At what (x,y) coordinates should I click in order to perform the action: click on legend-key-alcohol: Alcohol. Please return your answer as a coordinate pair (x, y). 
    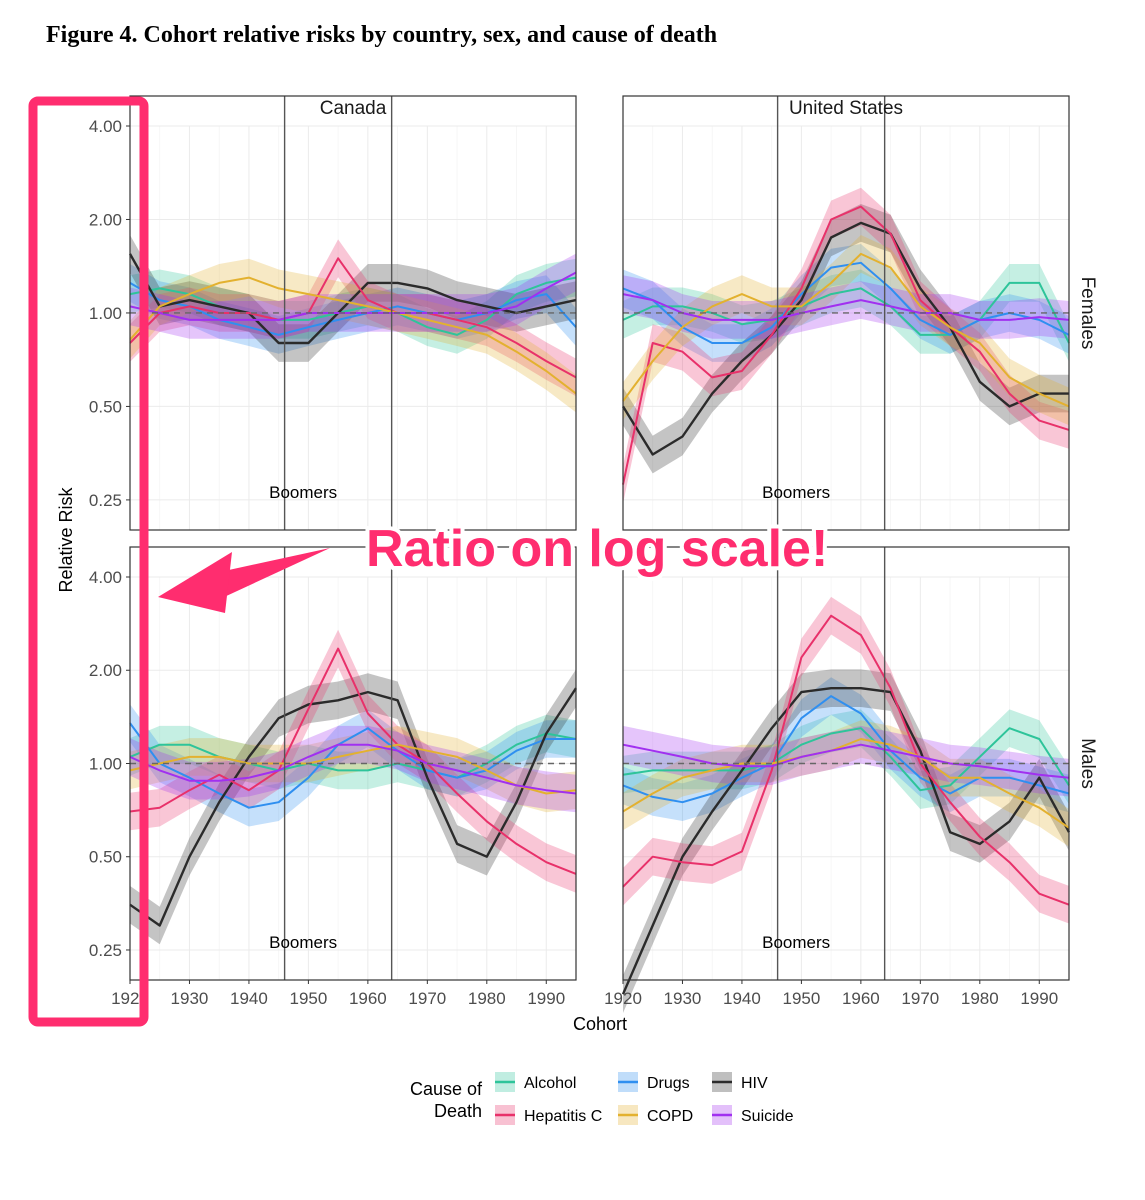
    Looking at the image, I should click on (535, 1082).